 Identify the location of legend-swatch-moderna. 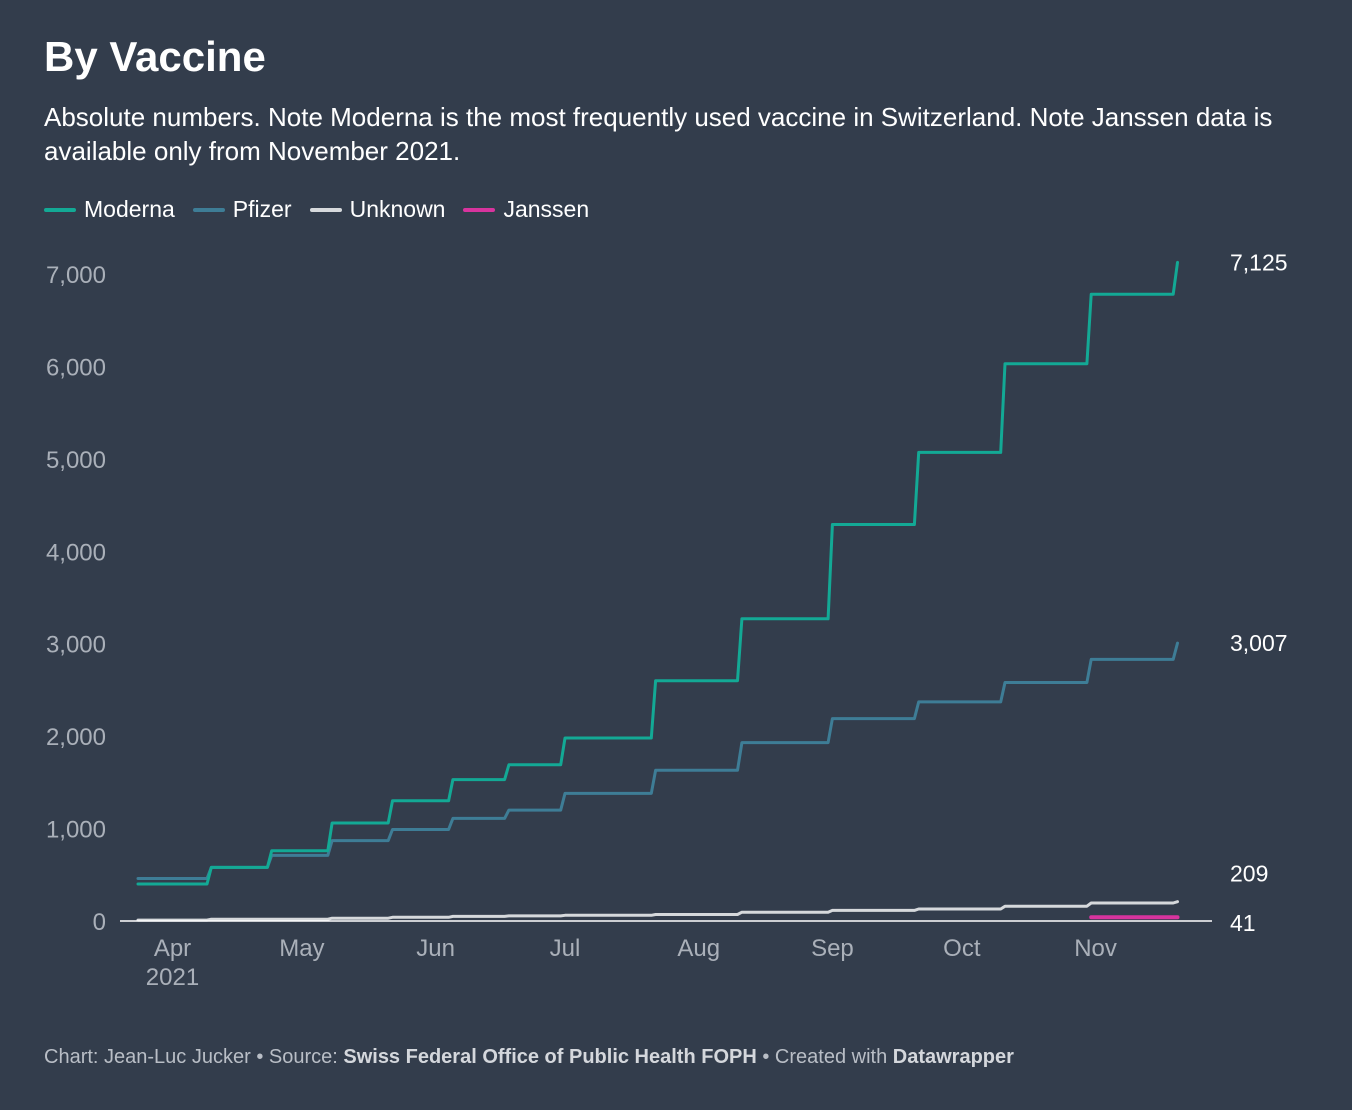
(60, 209).